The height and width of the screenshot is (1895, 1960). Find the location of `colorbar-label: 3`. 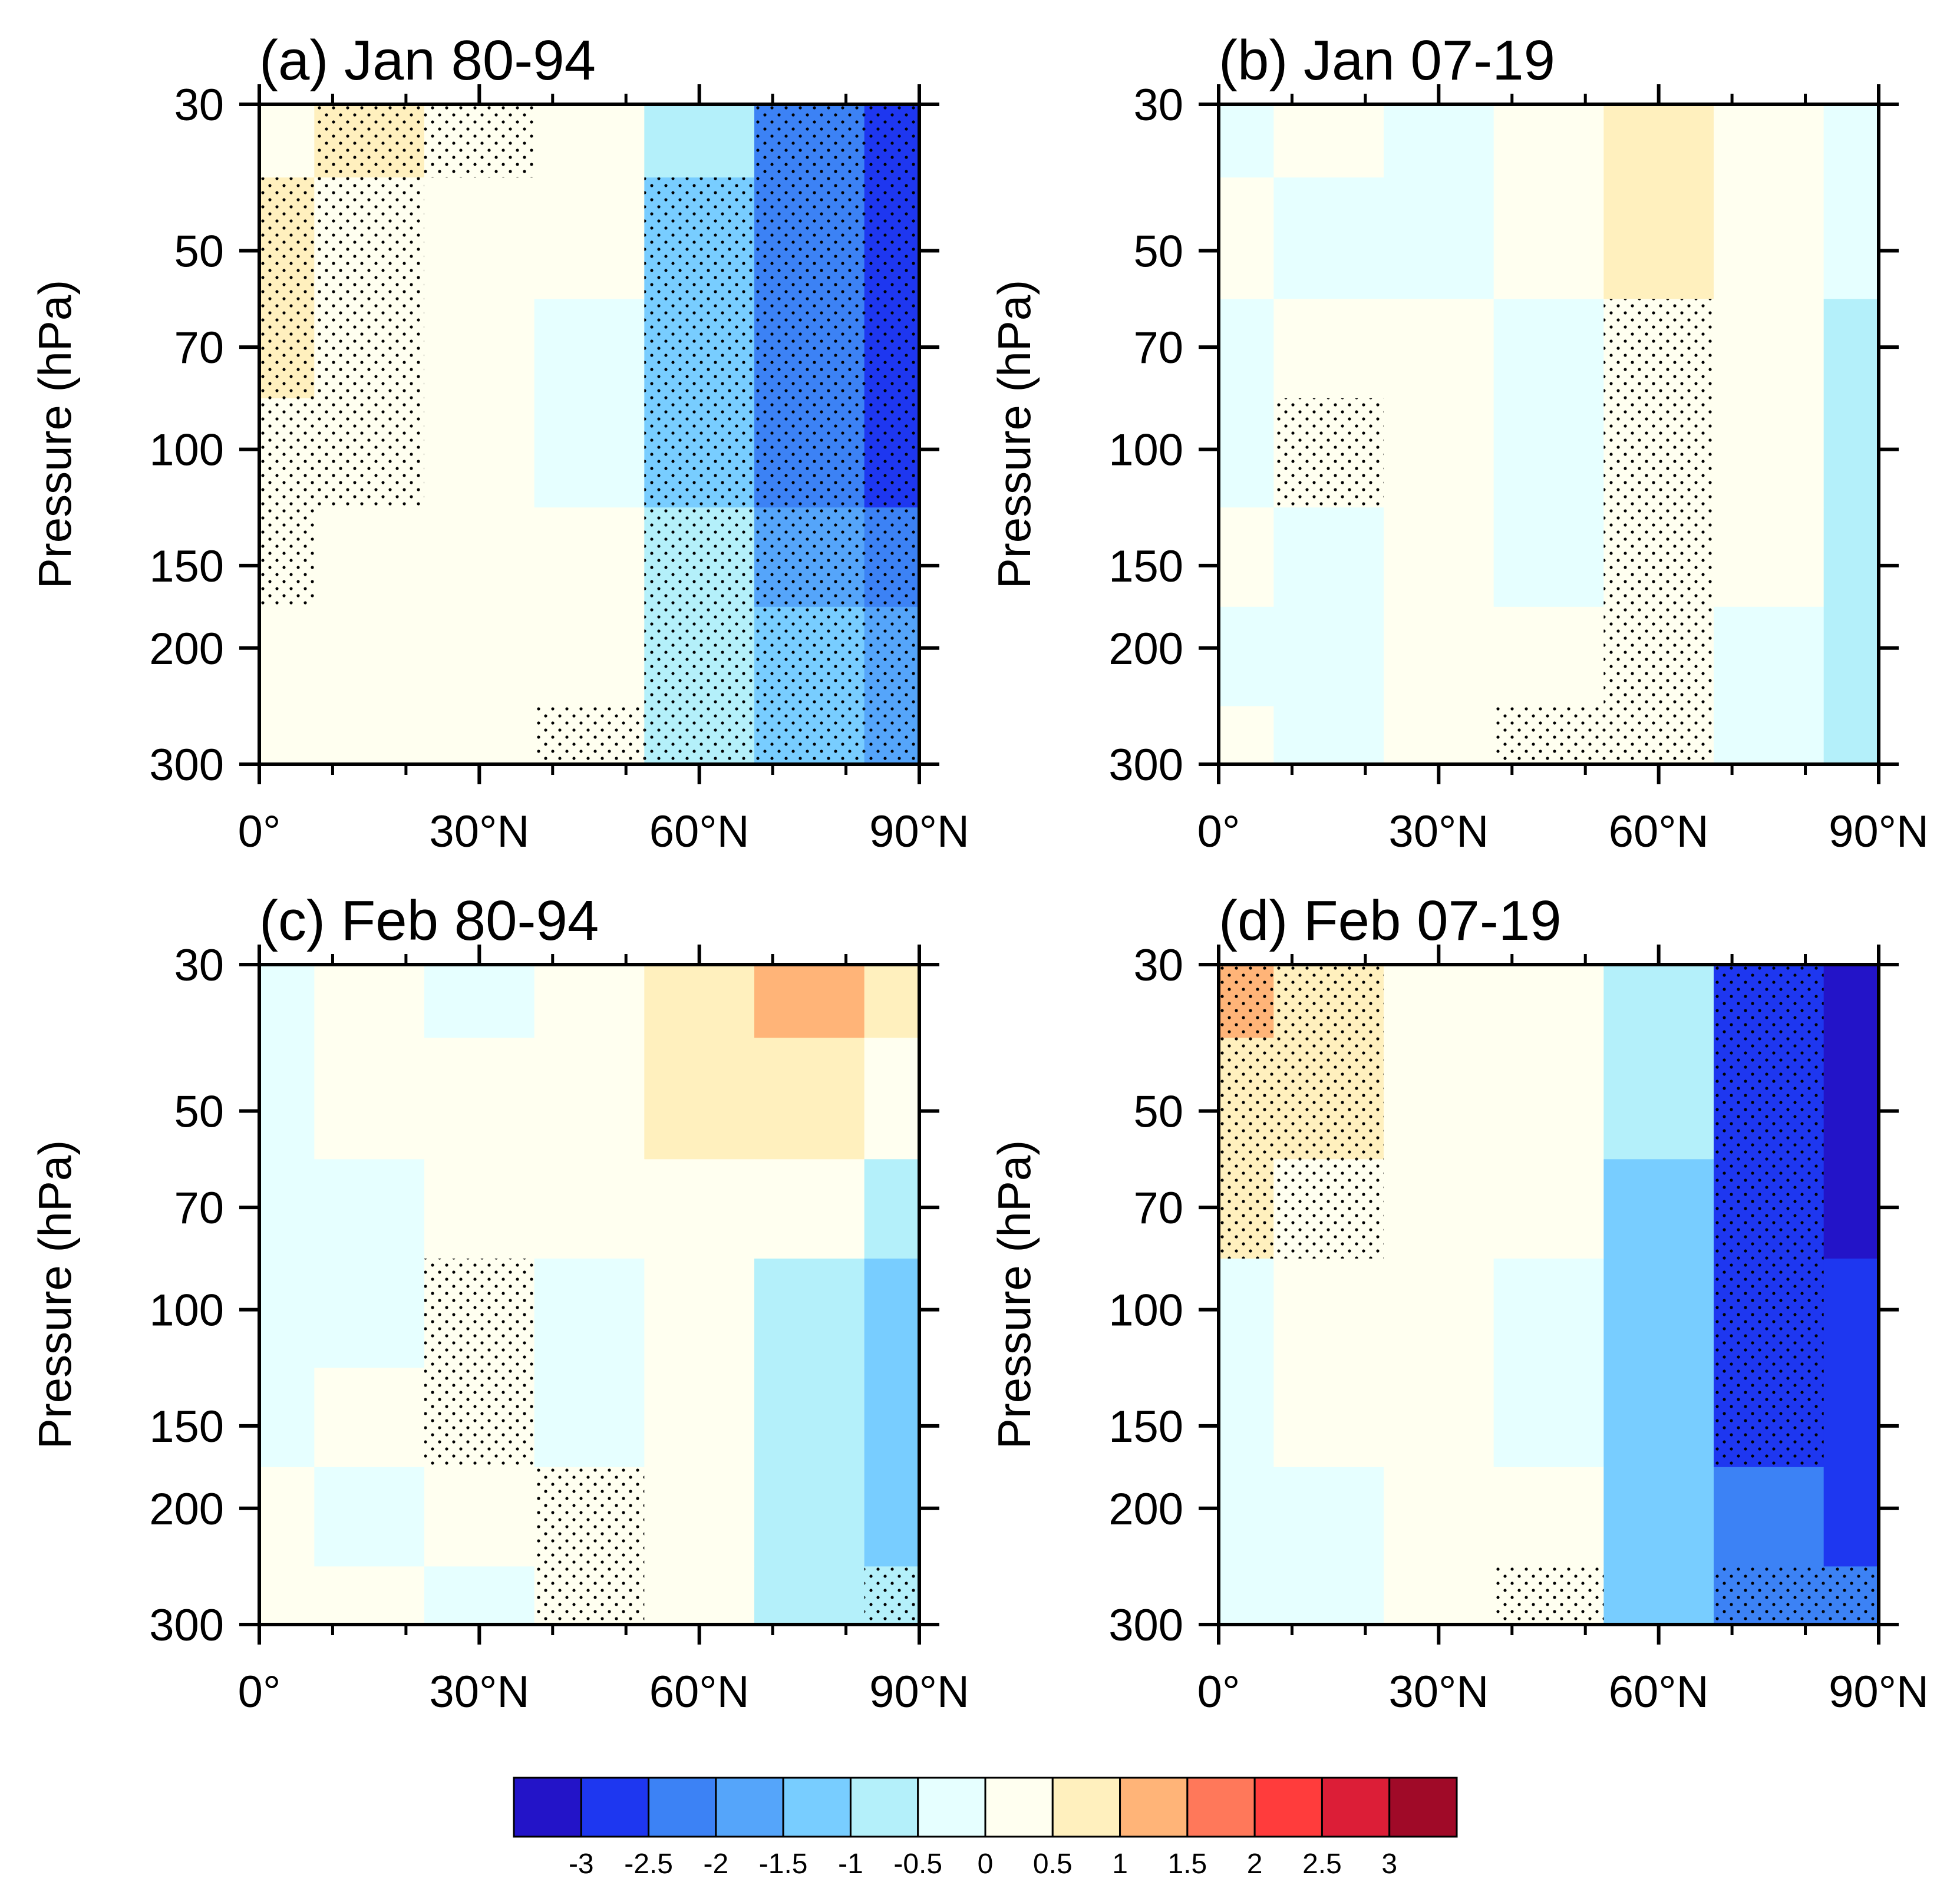

colorbar-label: 3 is located at coordinates (1389, 1864).